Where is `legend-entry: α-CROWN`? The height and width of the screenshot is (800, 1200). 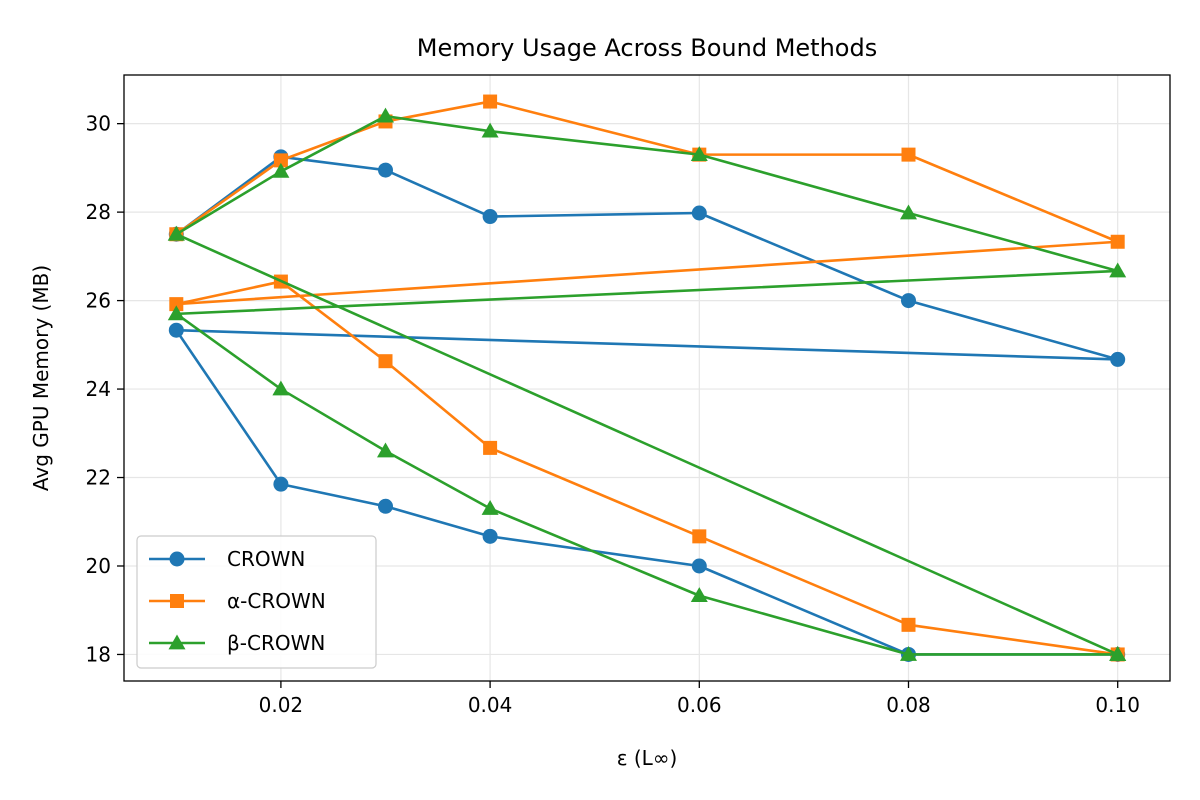 legend-entry: α-CROWN is located at coordinates (237, 601).